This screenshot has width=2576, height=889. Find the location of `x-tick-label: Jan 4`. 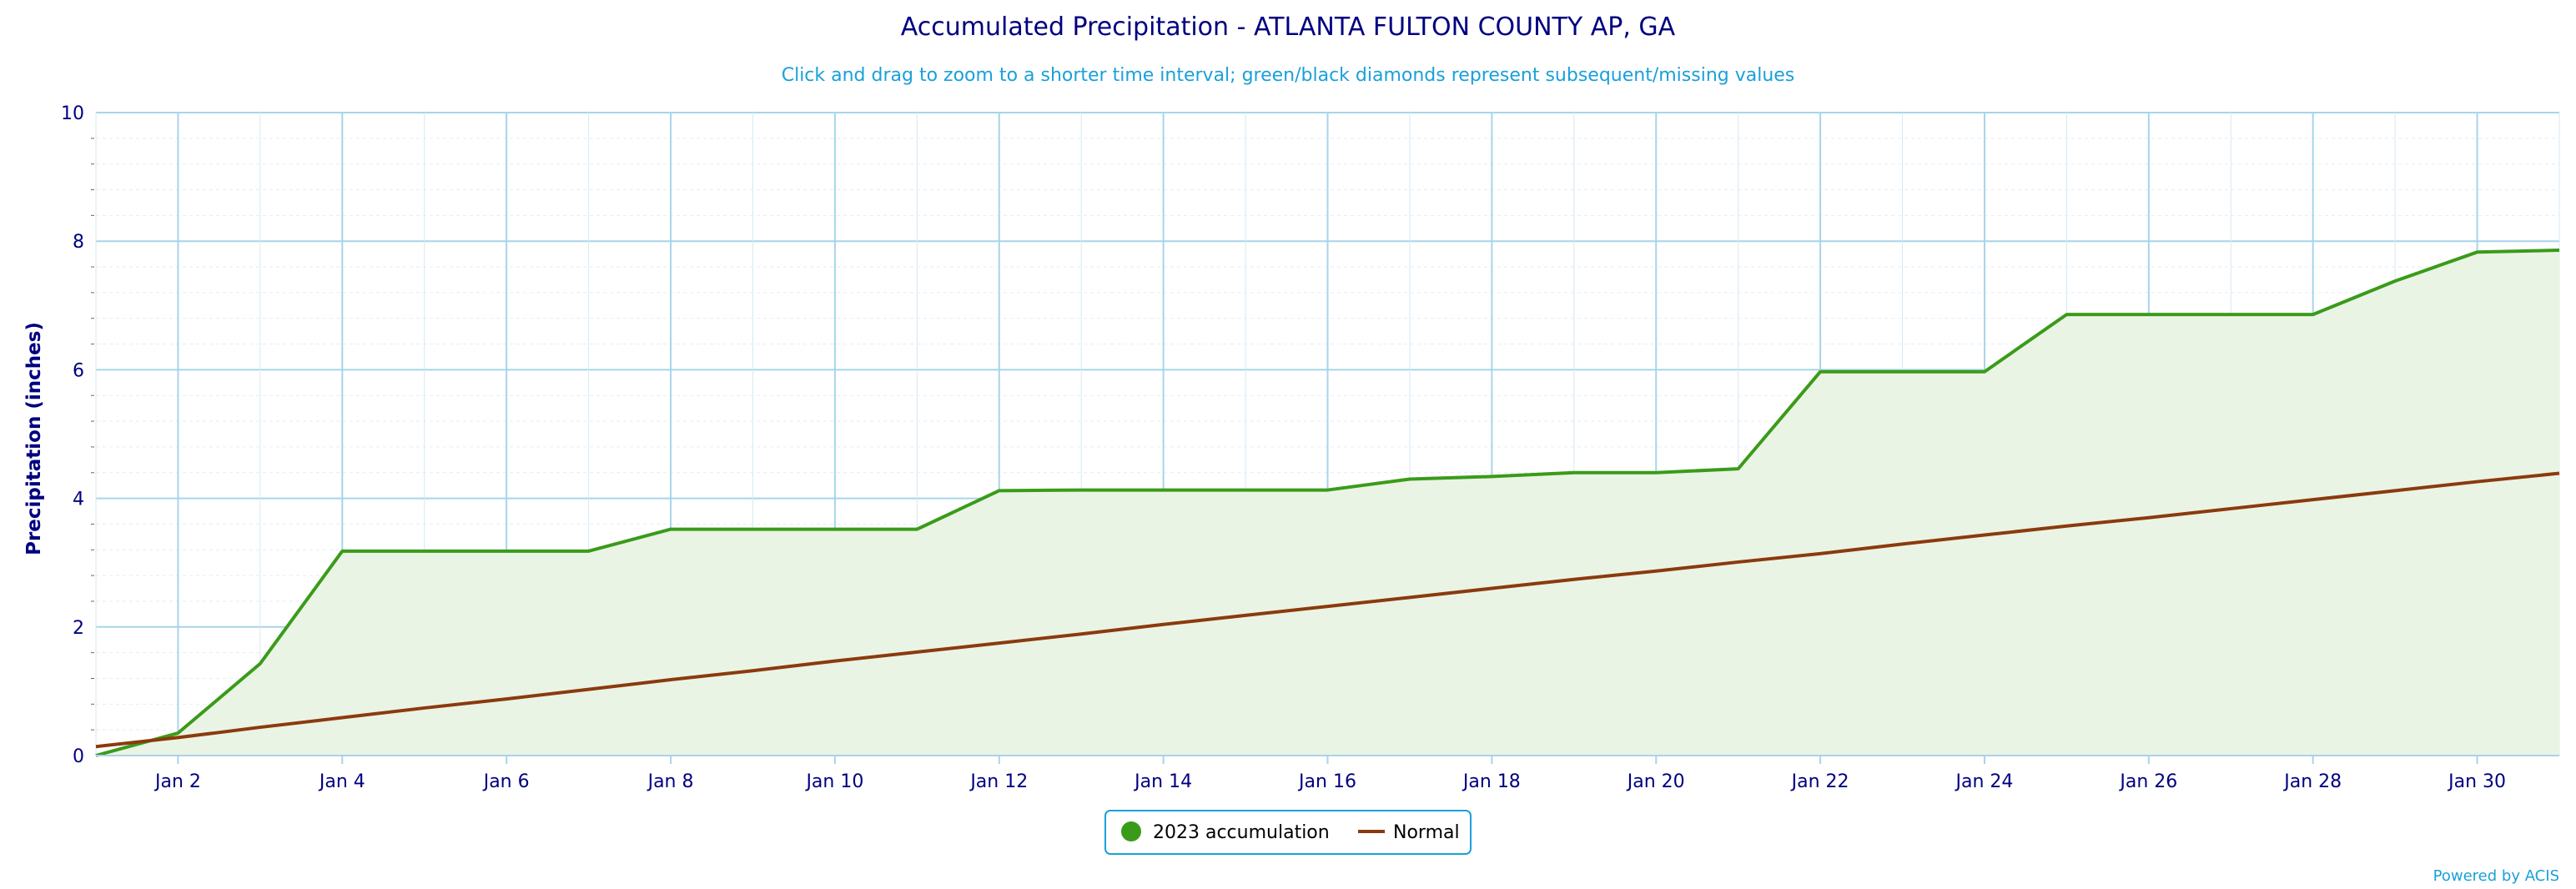

x-tick-label: Jan 4 is located at coordinates (341, 781).